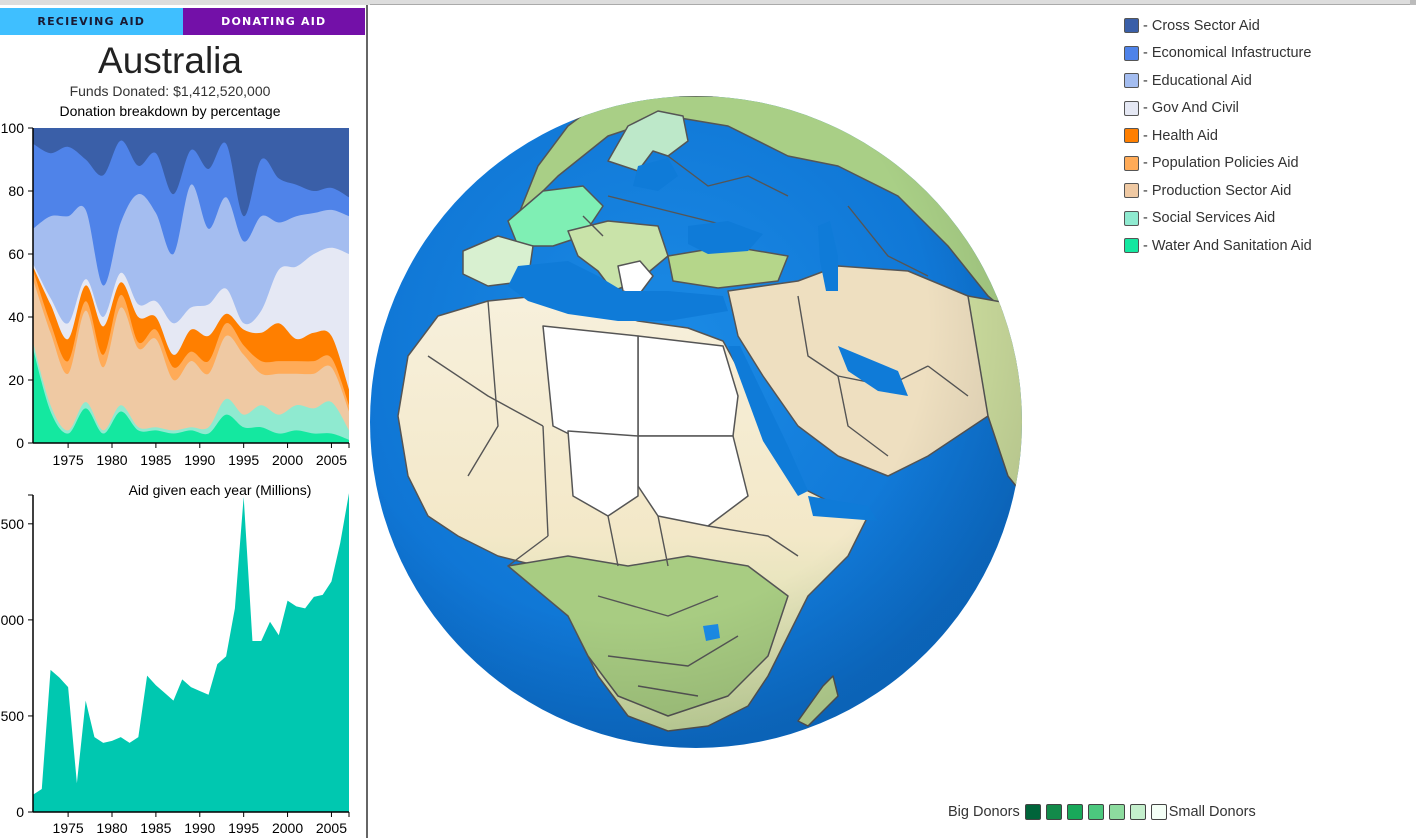 The width and height of the screenshot is (1416, 838). Describe the element at coordinates (984, 812) in the screenshot. I see `donor-scale-big-label: Big Donors` at that location.